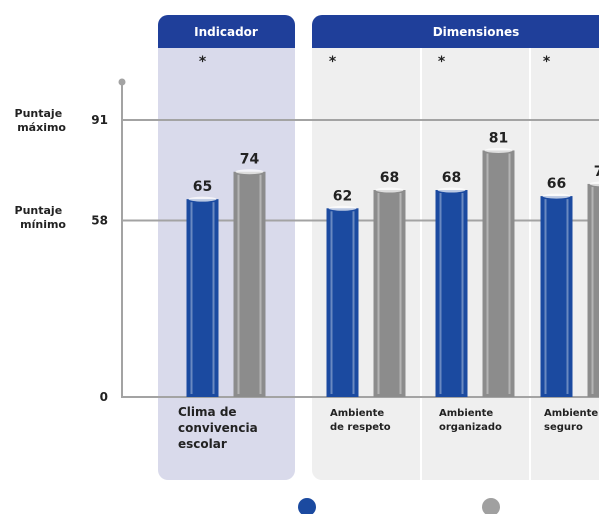 This screenshot has width=599, height=514. What do you see at coordinates (202, 444) in the screenshot?
I see `category-label: escolar` at bounding box center [202, 444].